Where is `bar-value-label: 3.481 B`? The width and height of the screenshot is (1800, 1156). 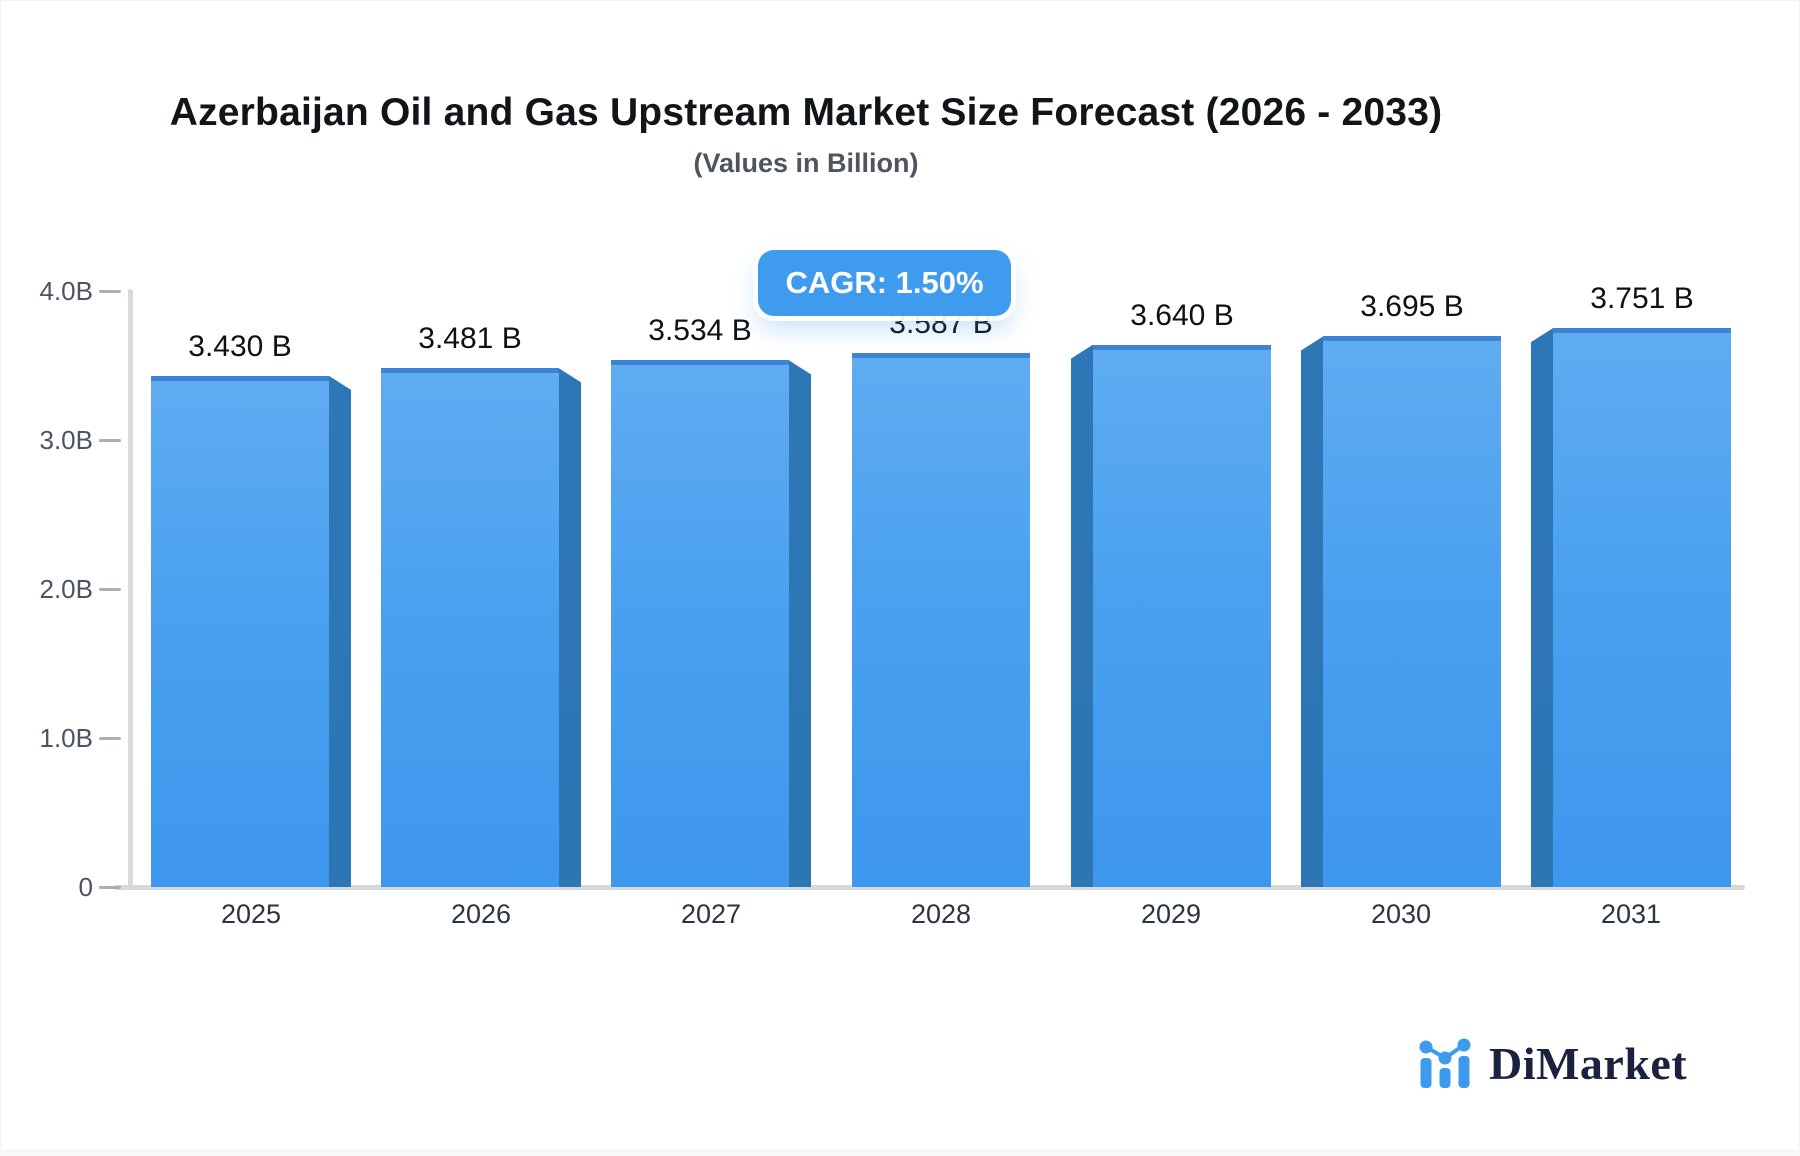 bar-value-label: 3.481 B is located at coordinates (470, 339).